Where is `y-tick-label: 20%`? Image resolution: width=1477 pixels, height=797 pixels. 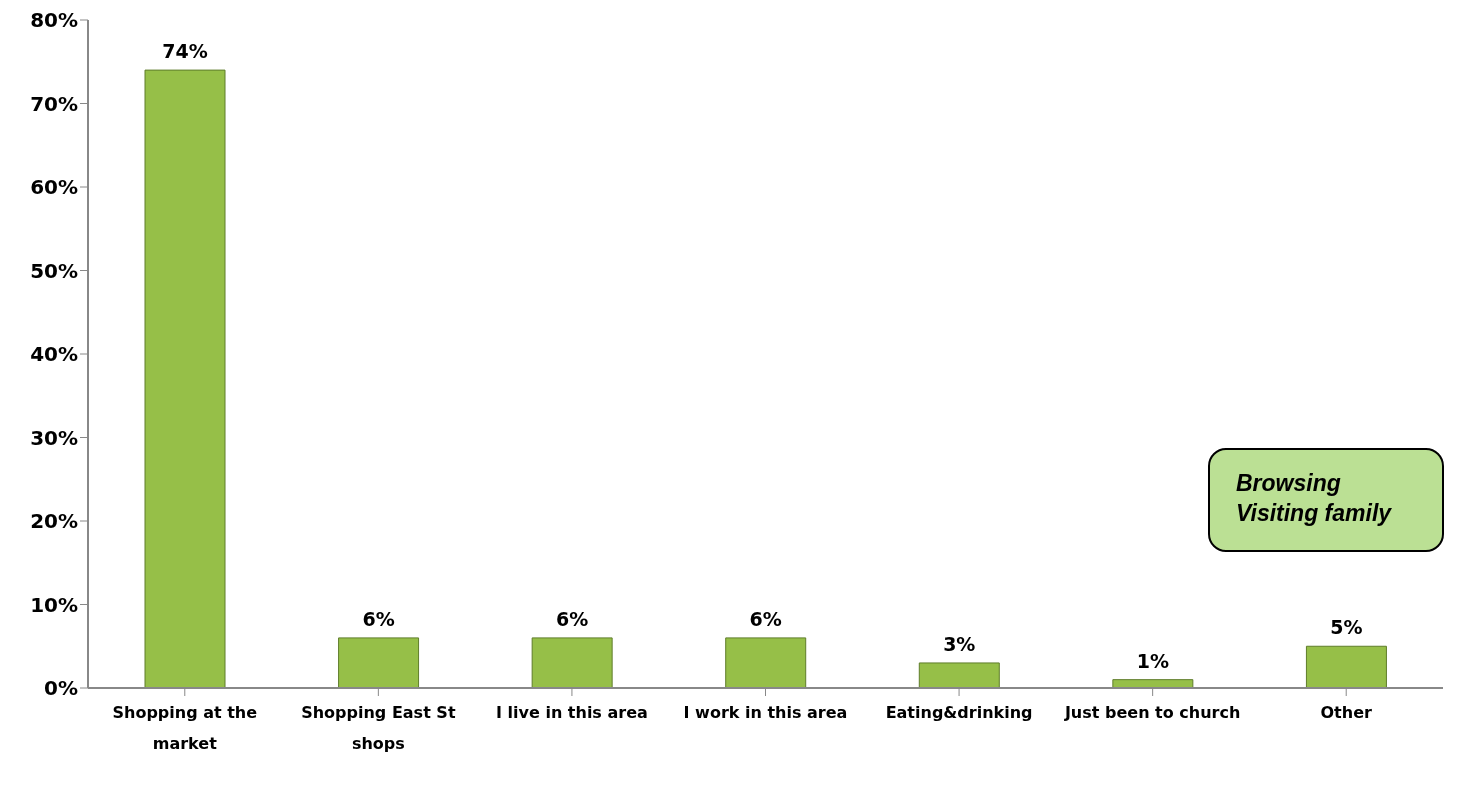
y-tick-label: 20% is located at coordinates (54, 521).